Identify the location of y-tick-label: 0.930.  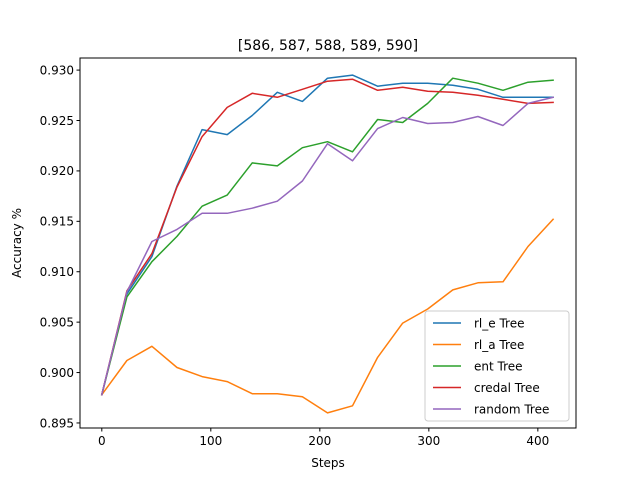
(57, 70).